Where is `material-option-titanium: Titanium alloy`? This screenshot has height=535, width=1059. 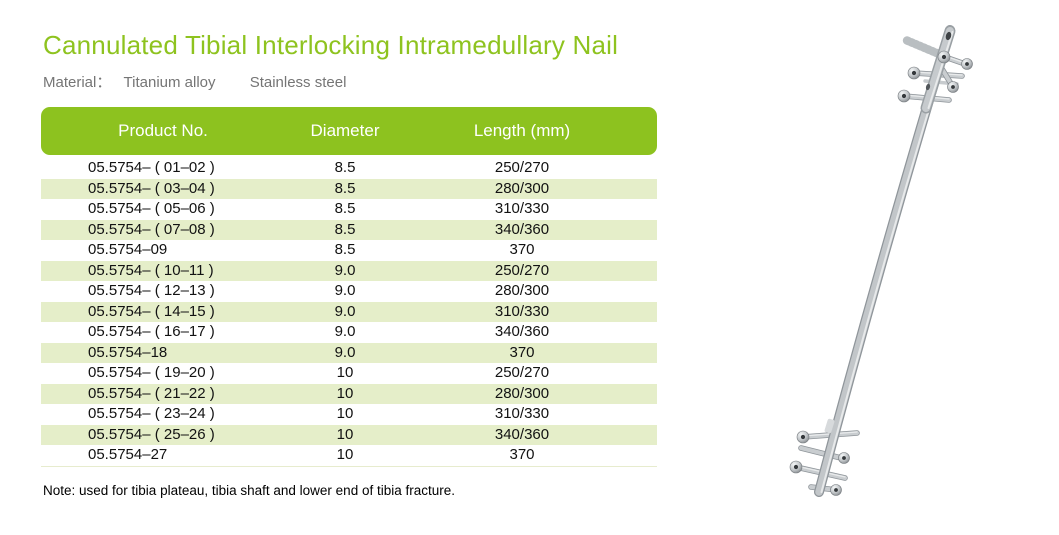
material-option-titanium: Titanium alloy is located at coordinates (169, 82).